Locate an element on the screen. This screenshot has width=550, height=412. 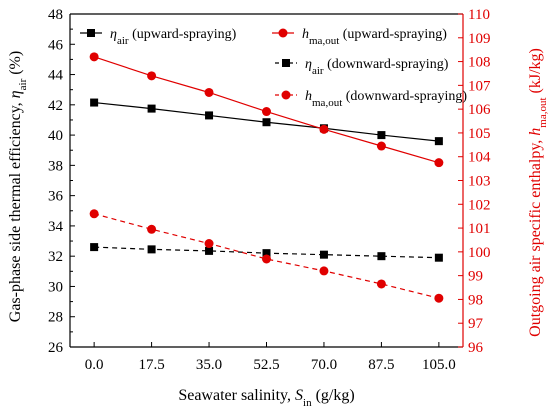
y-left-tick-label: 40 is located at coordinates (55, 136).